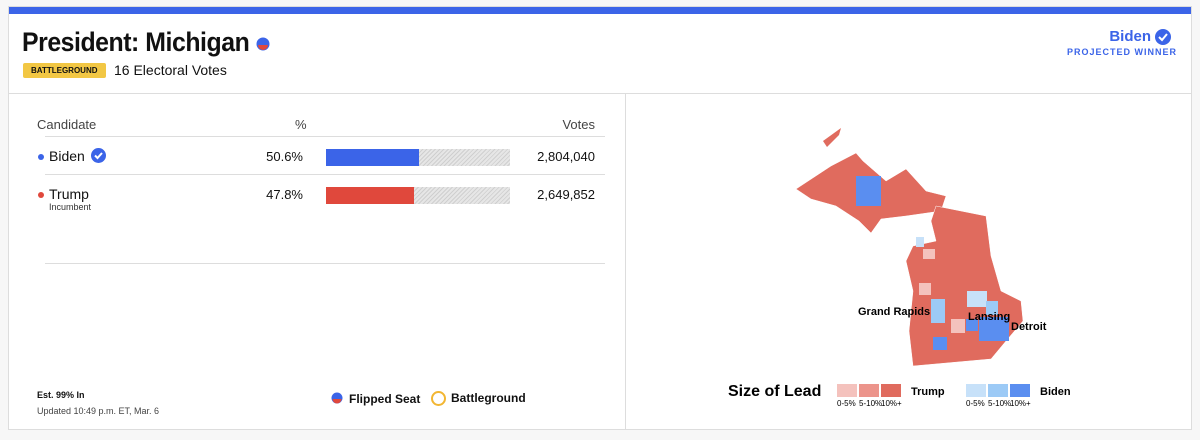 The image size is (1200, 440). I want to click on column-header: Candidate, so click(67, 124).